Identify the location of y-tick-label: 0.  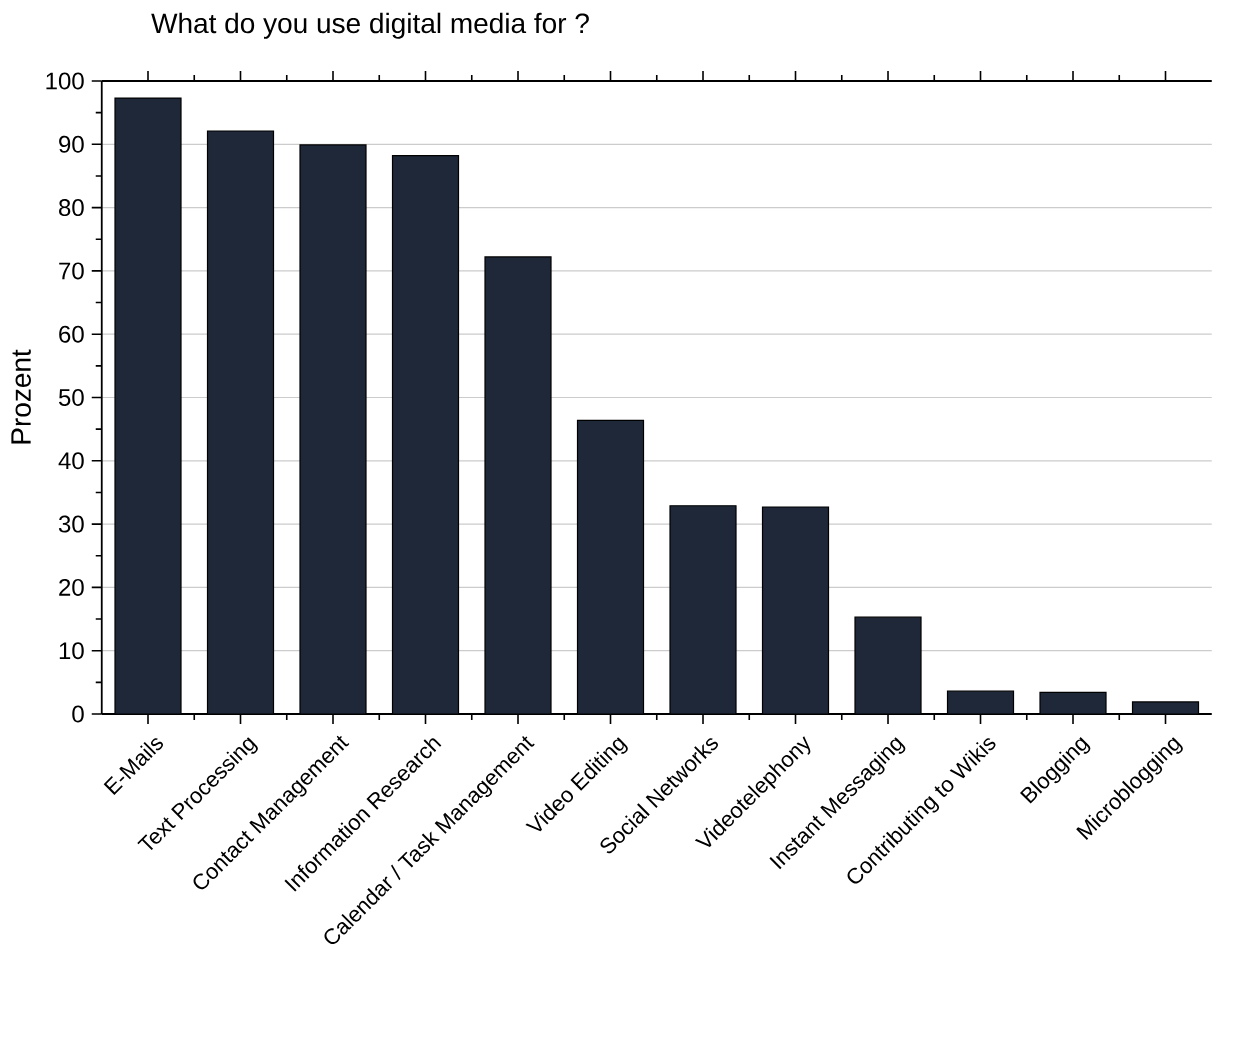
(78, 714).